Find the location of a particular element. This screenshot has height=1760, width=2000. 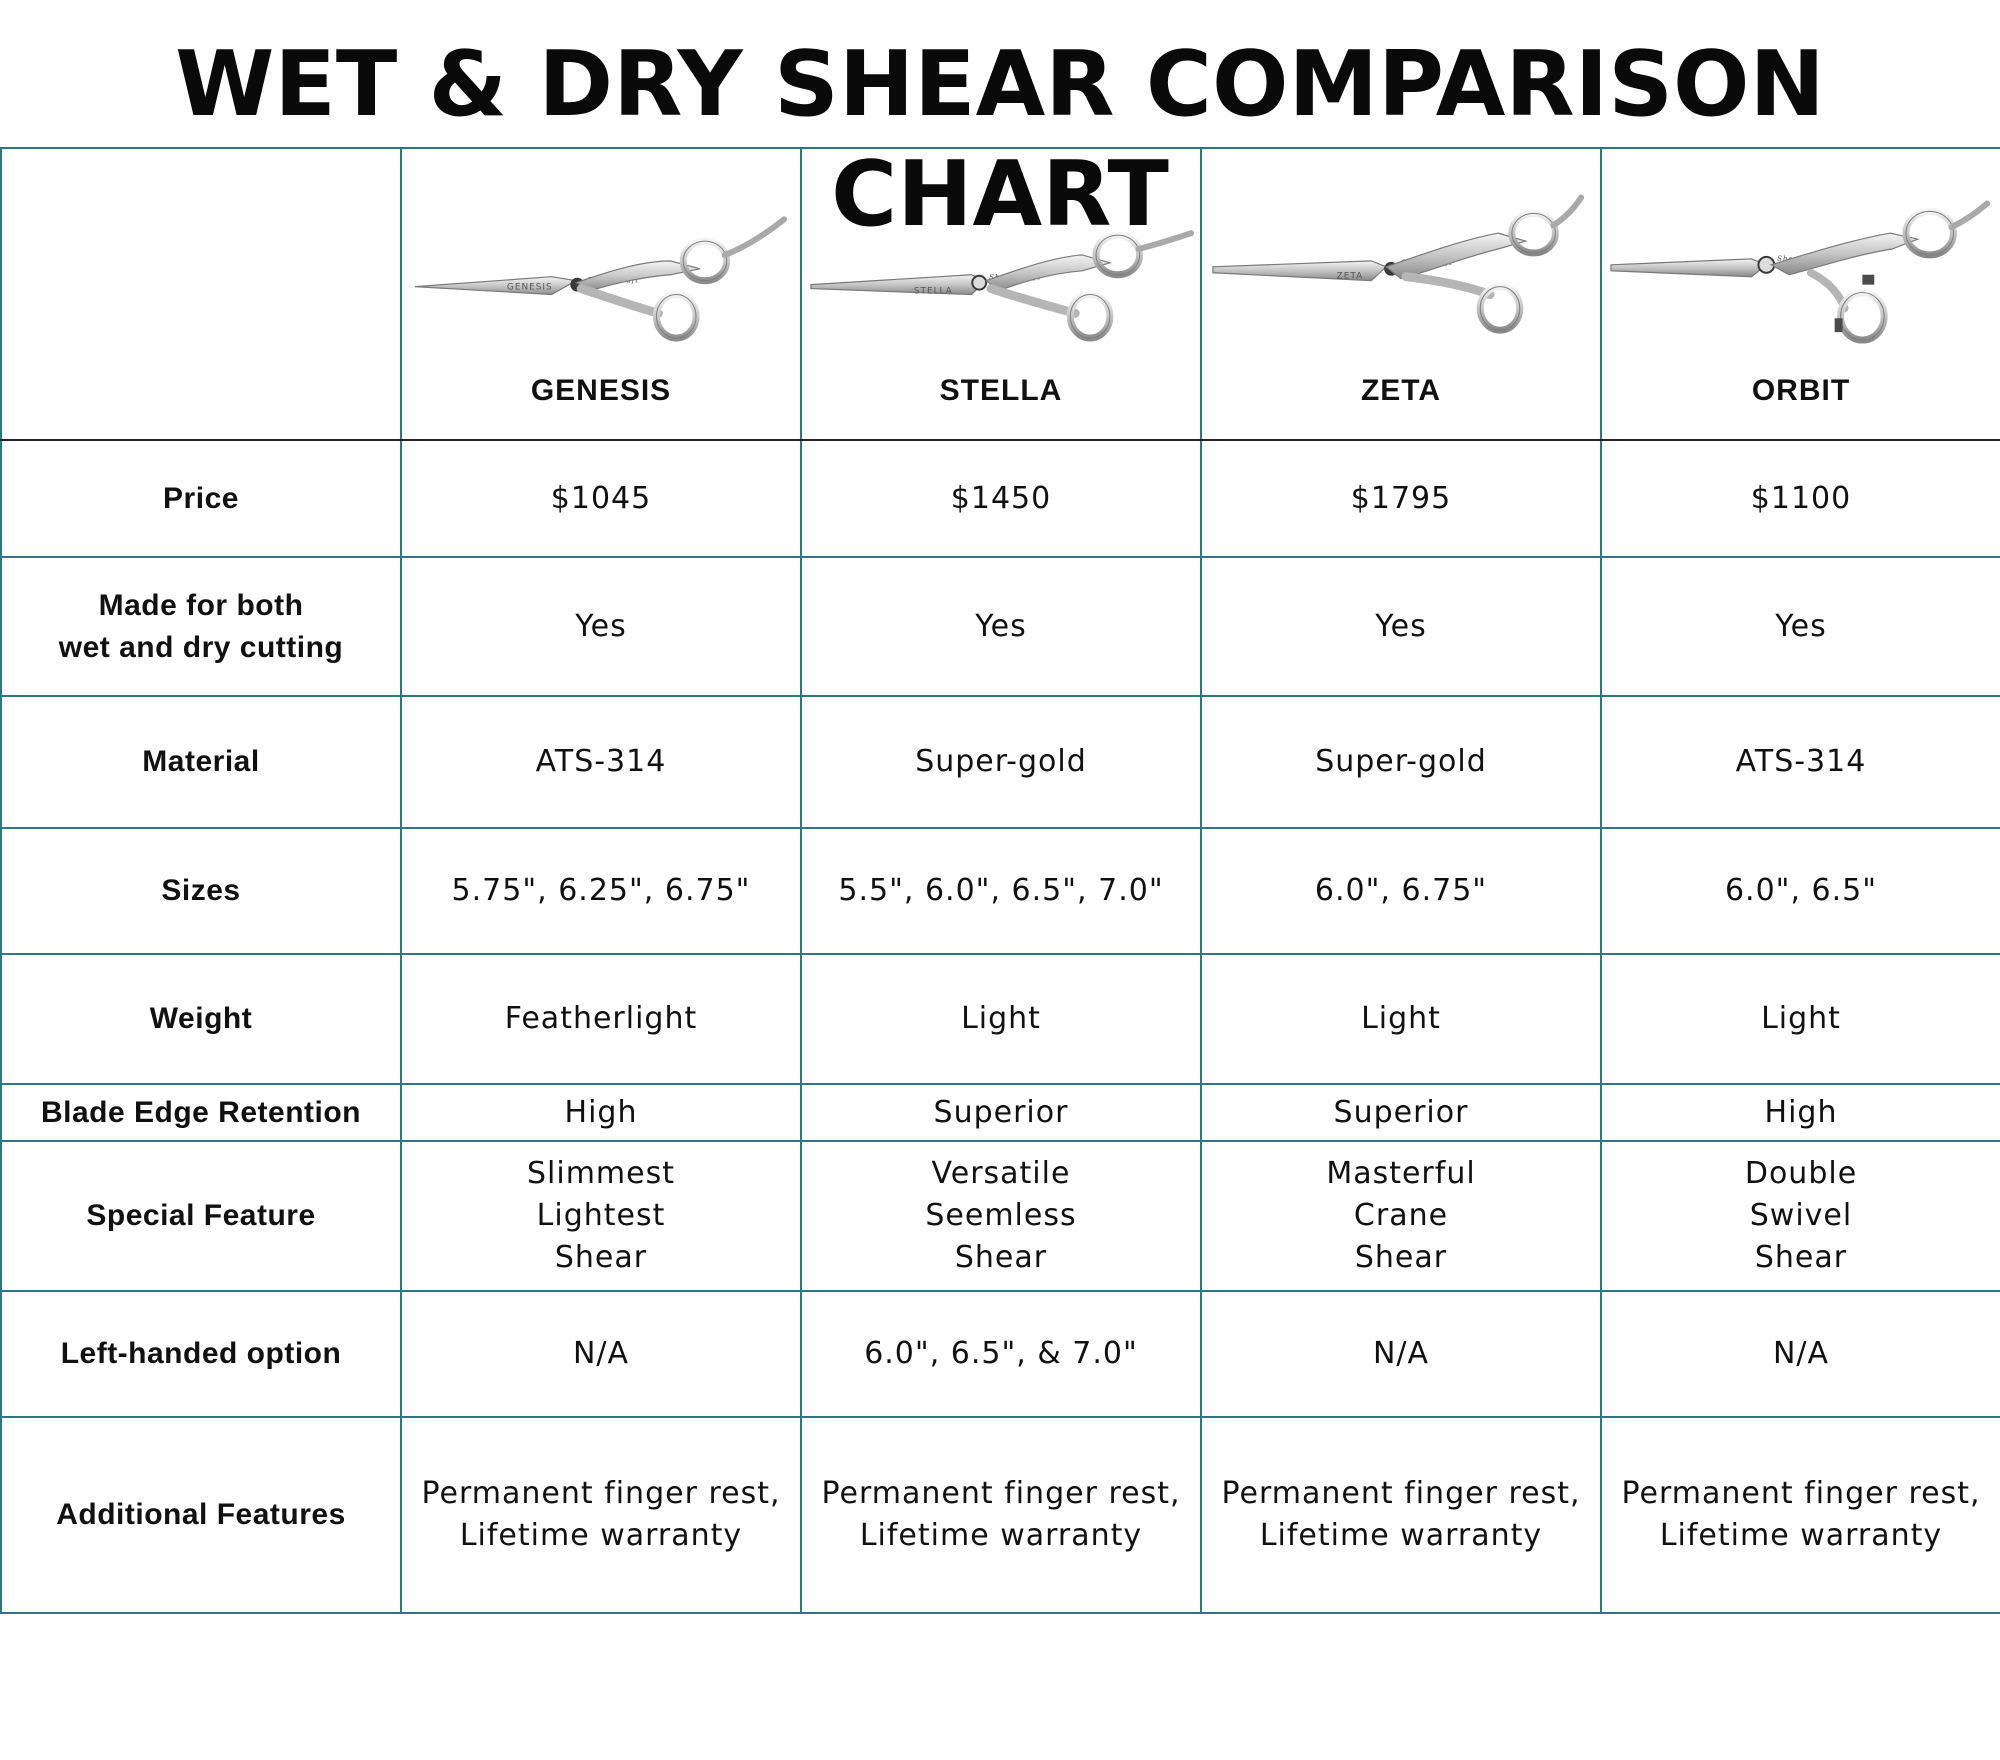

orbit-shear-image: Shear Craft is located at coordinates (1800, 272).